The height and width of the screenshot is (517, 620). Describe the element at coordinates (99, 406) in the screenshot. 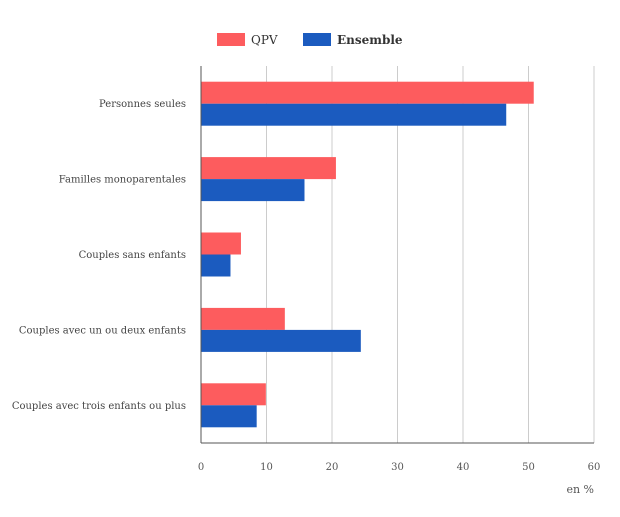

I see `category-label: Couples avec trois enfants ou plus` at that location.